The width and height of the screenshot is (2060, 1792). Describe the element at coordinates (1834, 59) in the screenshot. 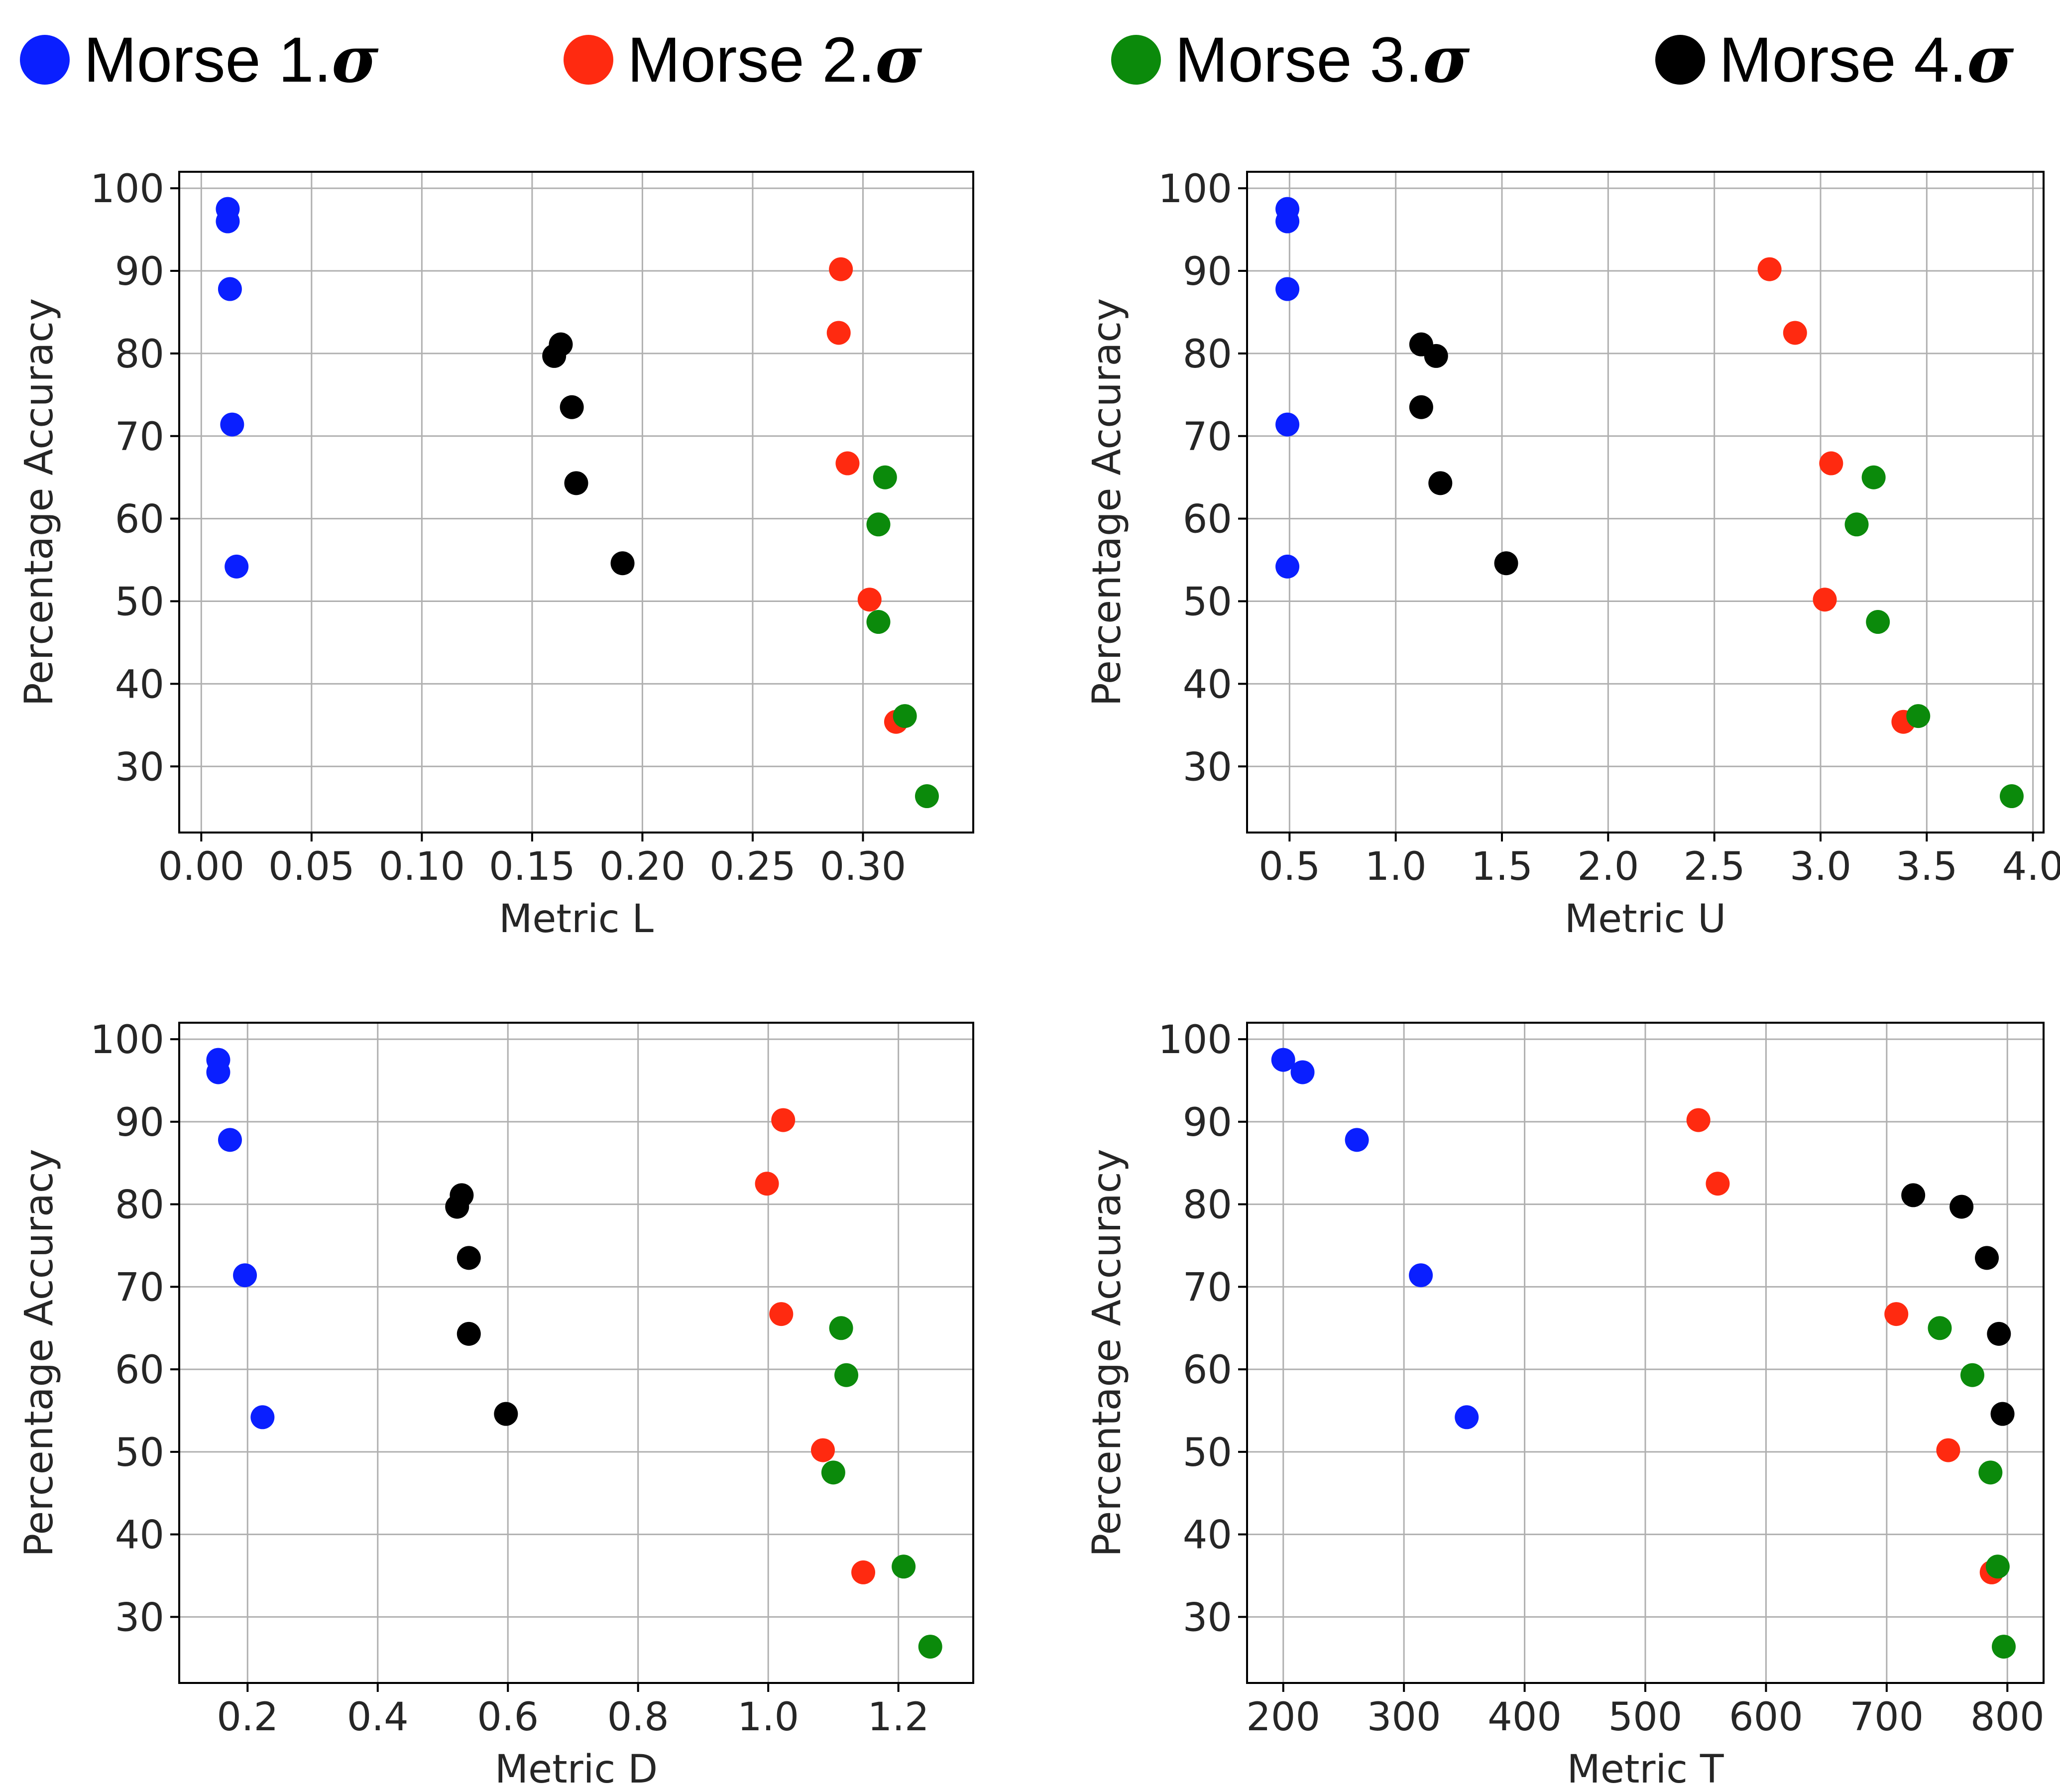

I see `legend-item-morse-4: Morse 4.σ` at that location.